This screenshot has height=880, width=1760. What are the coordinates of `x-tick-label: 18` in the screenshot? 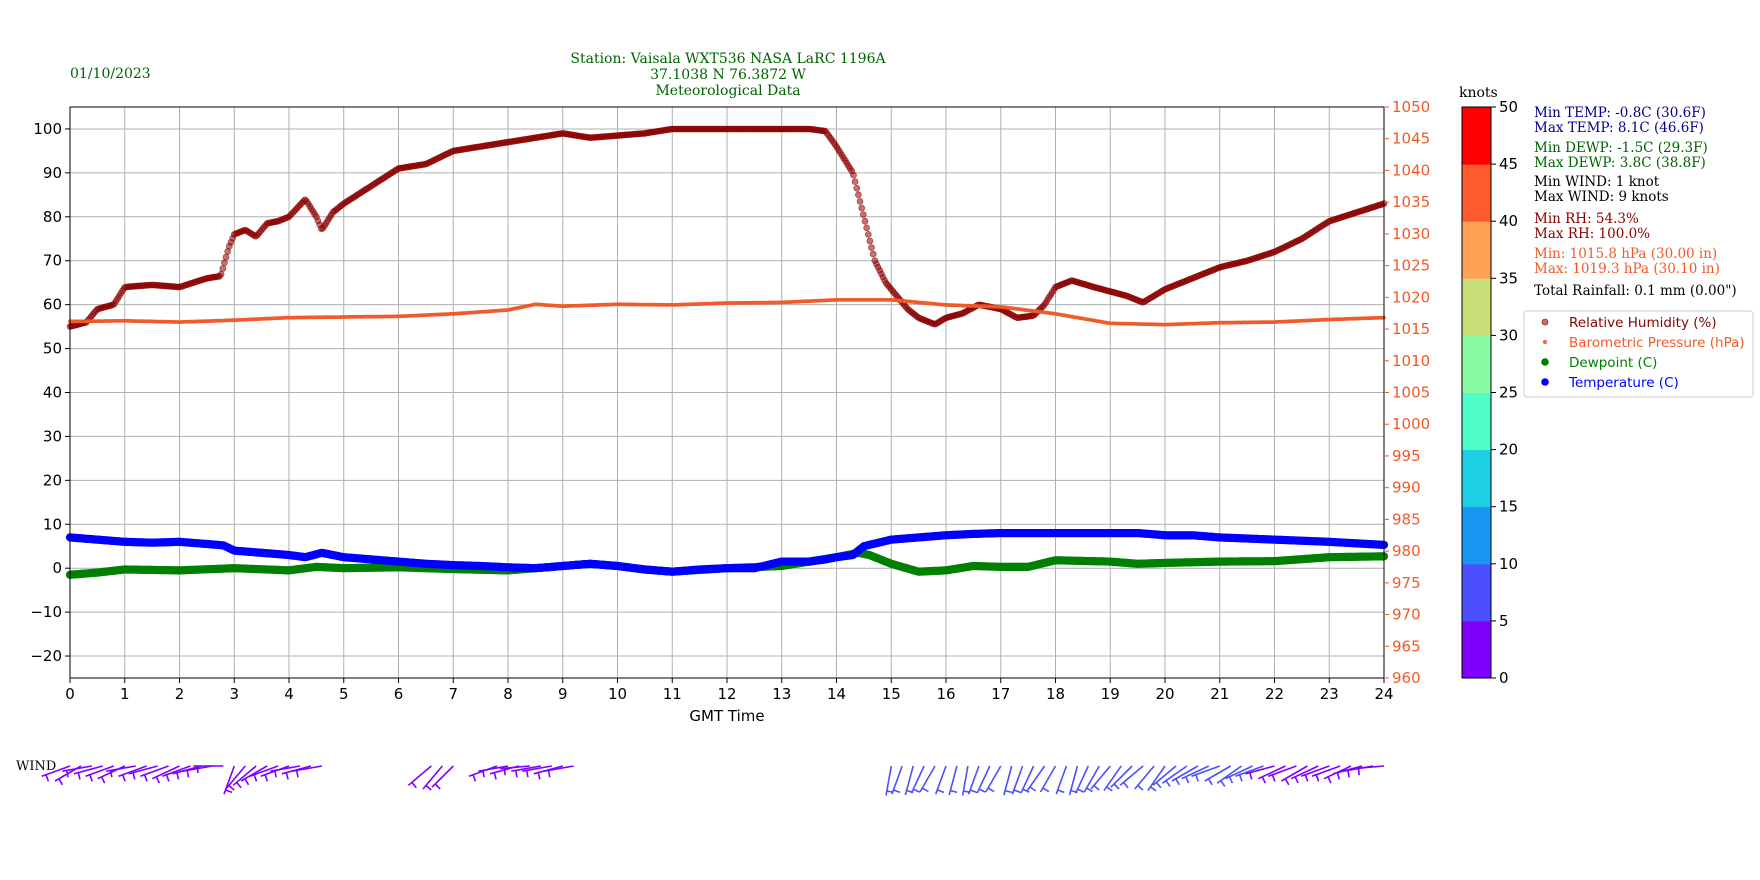 It's located at (1055, 694).